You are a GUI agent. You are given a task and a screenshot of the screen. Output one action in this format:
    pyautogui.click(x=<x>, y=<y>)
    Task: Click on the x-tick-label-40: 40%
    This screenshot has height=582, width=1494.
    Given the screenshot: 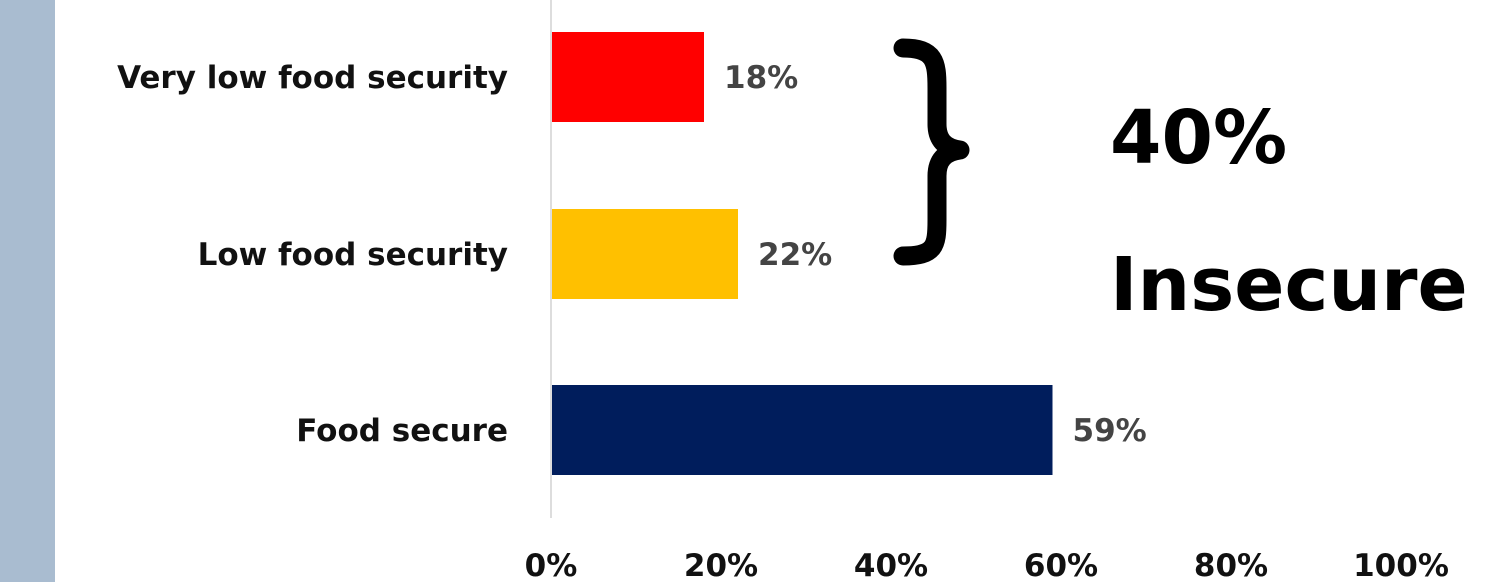 What is the action you would take?
    pyautogui.click(x=891, y=565)
    